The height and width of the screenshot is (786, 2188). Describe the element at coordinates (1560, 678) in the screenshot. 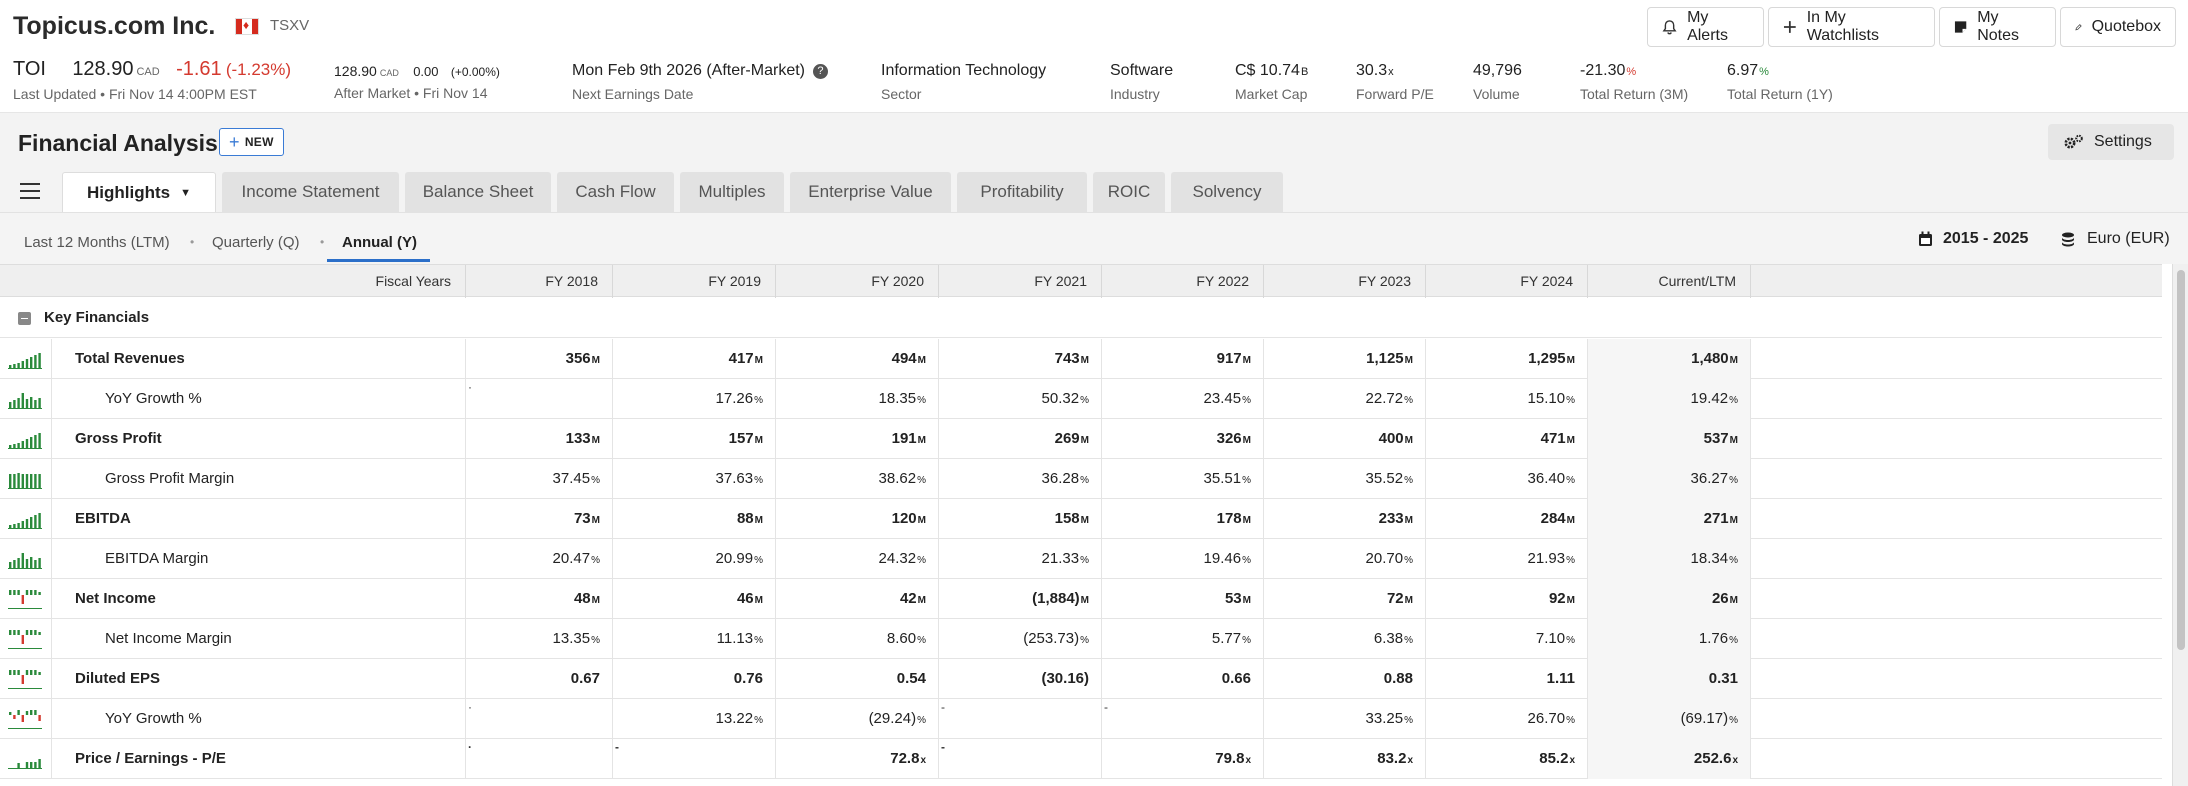

I see `cell-value: 1.11` at that location.